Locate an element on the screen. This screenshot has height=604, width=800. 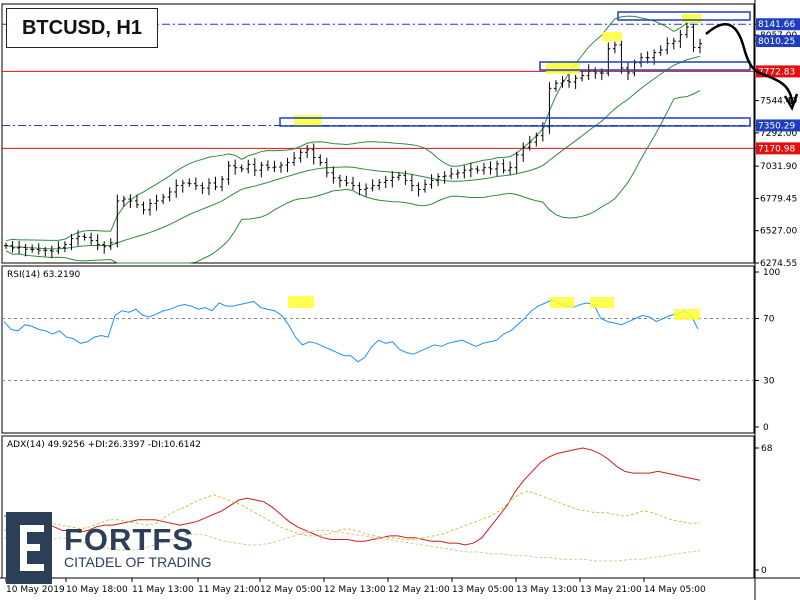
price-tick-label: 7544.40 is located at coordinates (778, 102).